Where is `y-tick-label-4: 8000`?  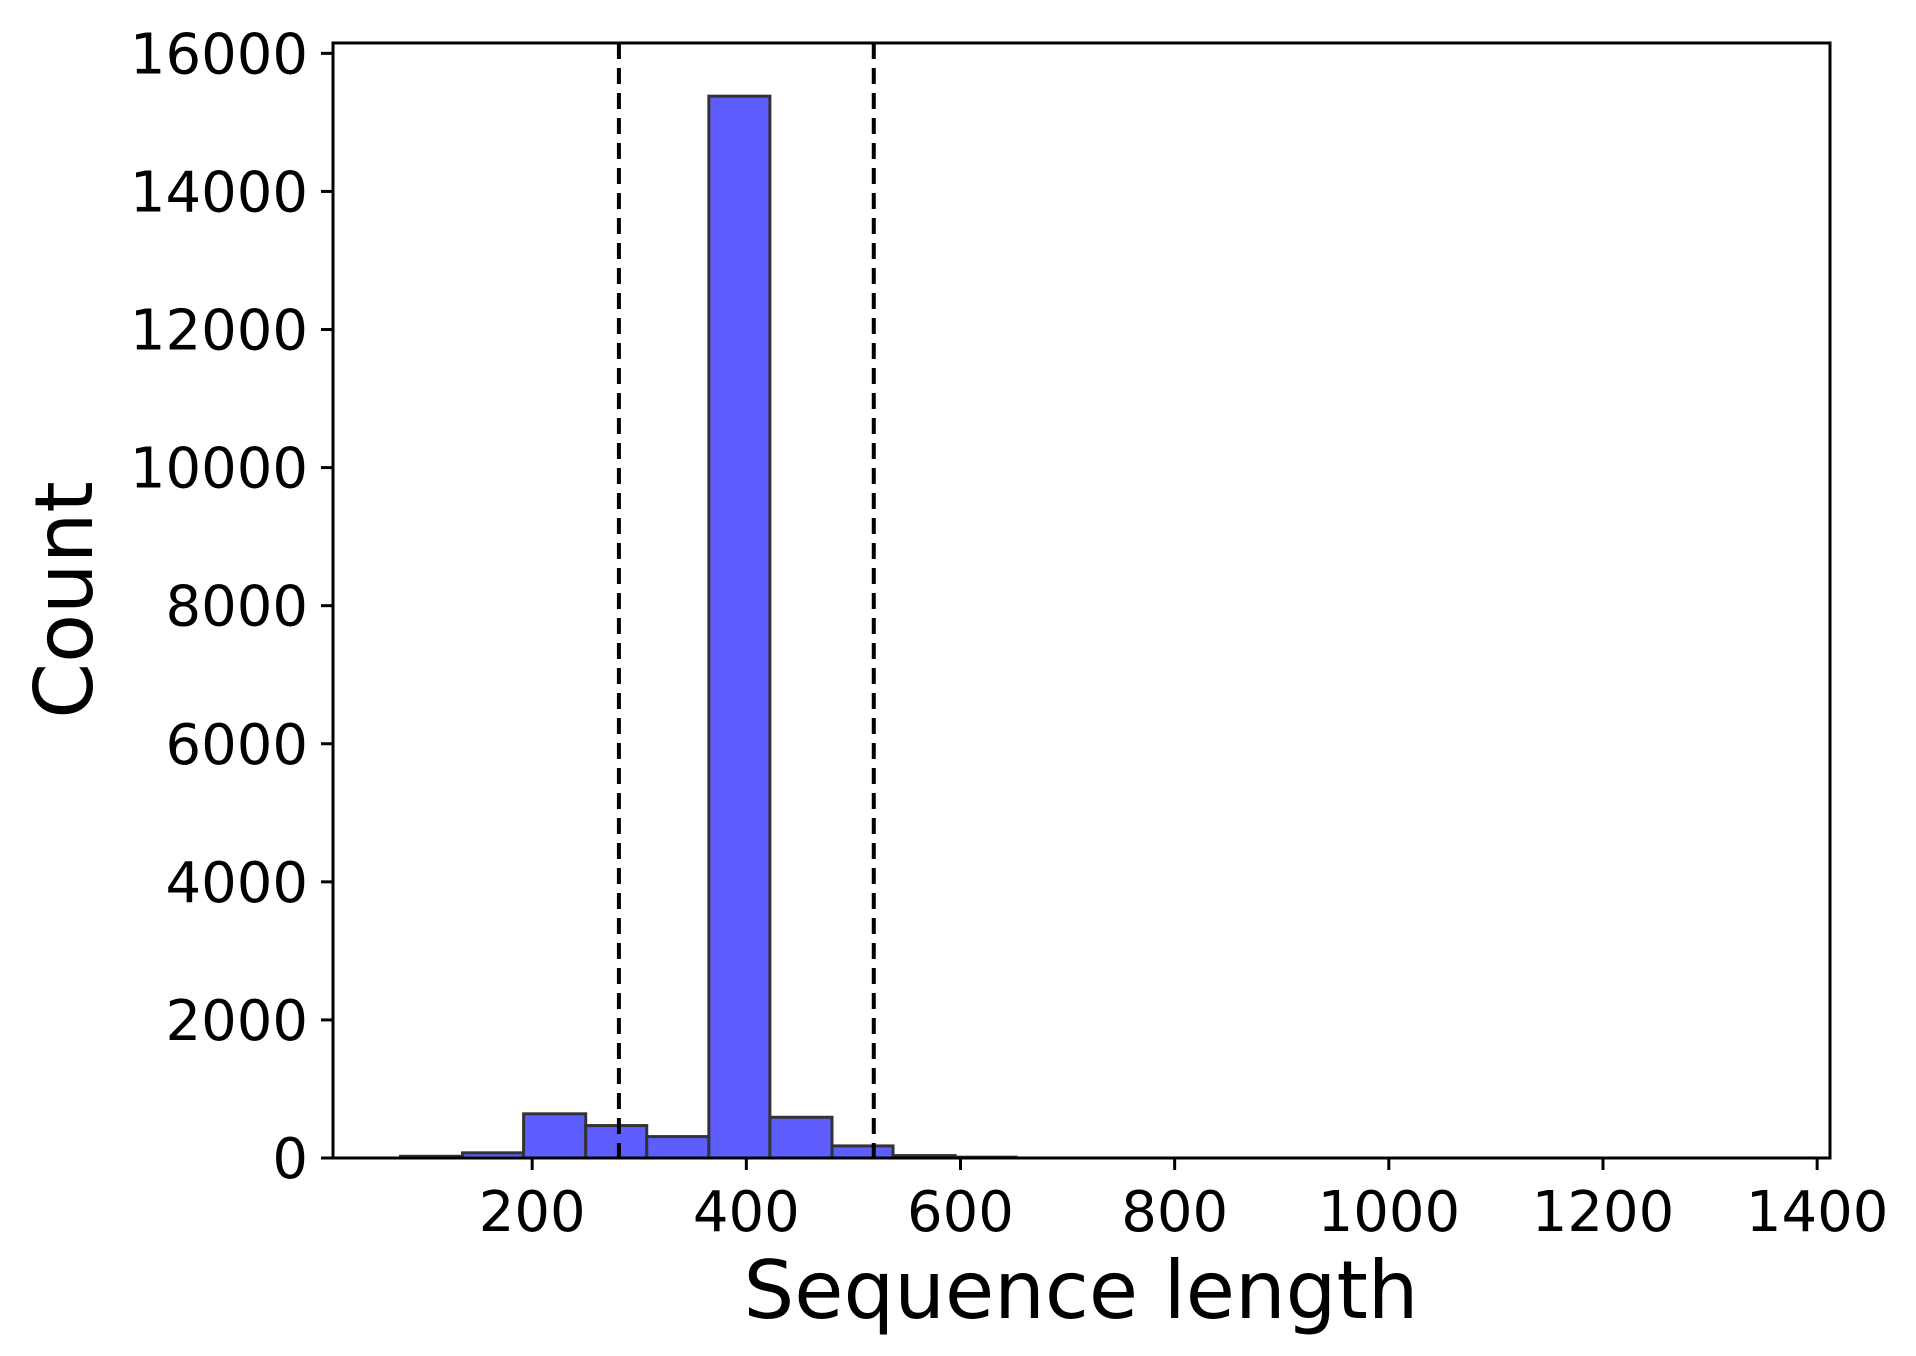
y-tick-label-4: 8000 is located at coordinates (236, 607).